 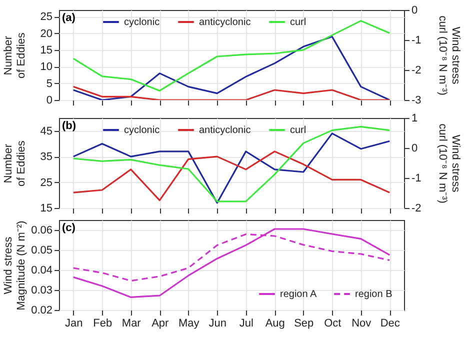 I want to click on y-axis-title: Wind stress Magnitude (N m⁻²), so click(x=15, y=265).